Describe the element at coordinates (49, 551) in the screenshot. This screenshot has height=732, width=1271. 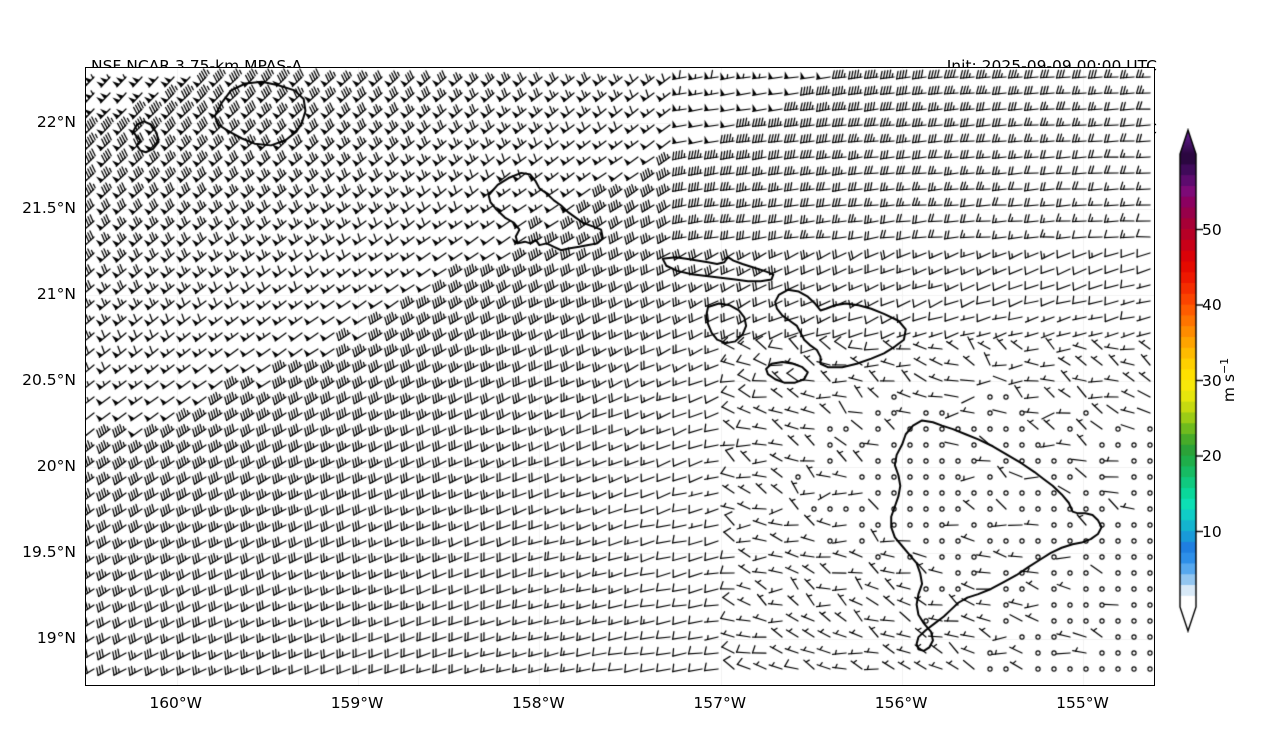
I see `latitude-tick-5: 19.5°N` at that location.